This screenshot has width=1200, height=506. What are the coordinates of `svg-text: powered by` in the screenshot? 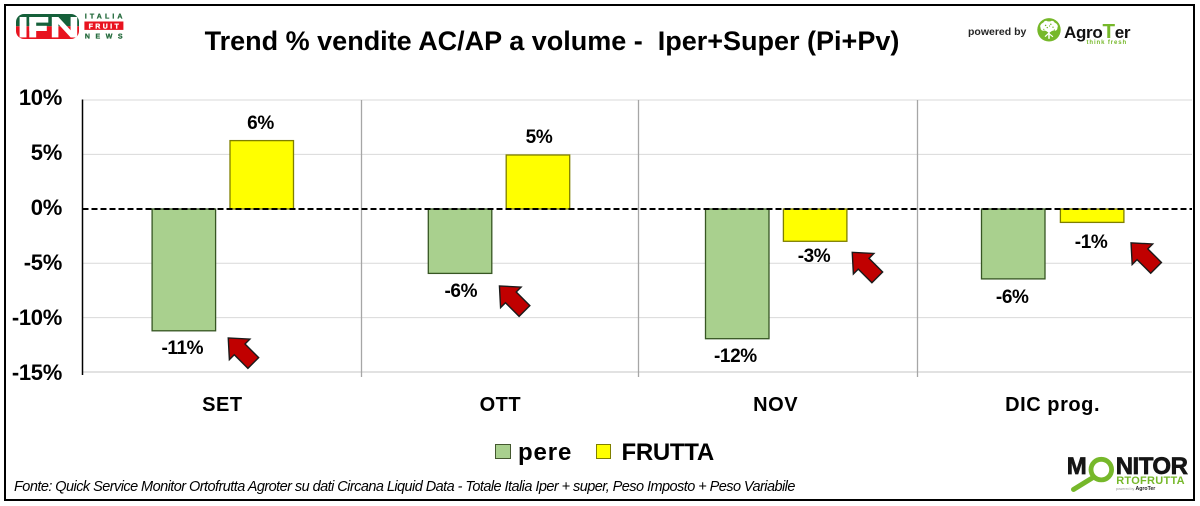 It's located at (1125, 489).